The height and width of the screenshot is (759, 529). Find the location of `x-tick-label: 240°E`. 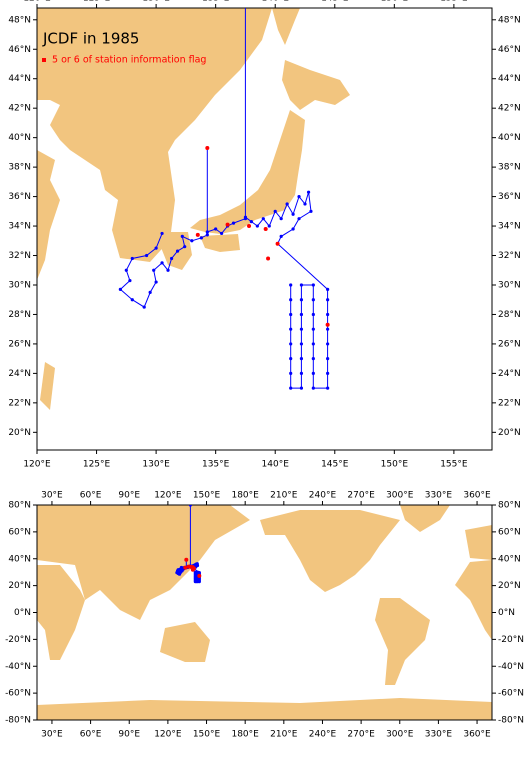

x-tick-label: 240°E is located at coordinates (323, 735).